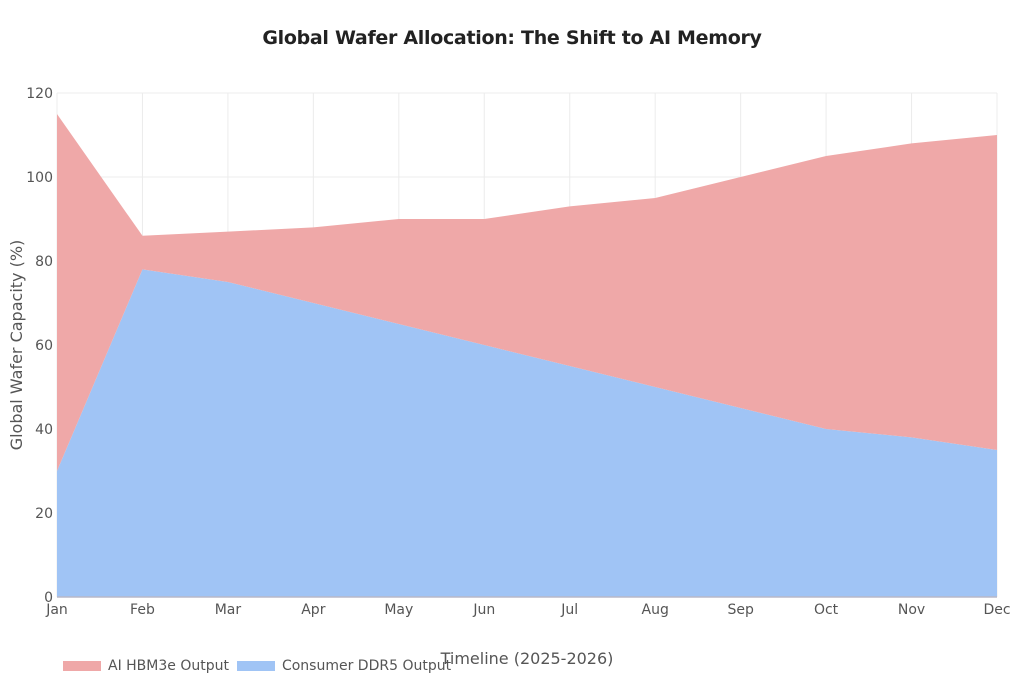 The height and width of the screenshot is (690, 1024). Describe the element at coordinates (168, 666) in the screenshot. I see `legend-label-hbm: AI HBM3e Output` at that location.